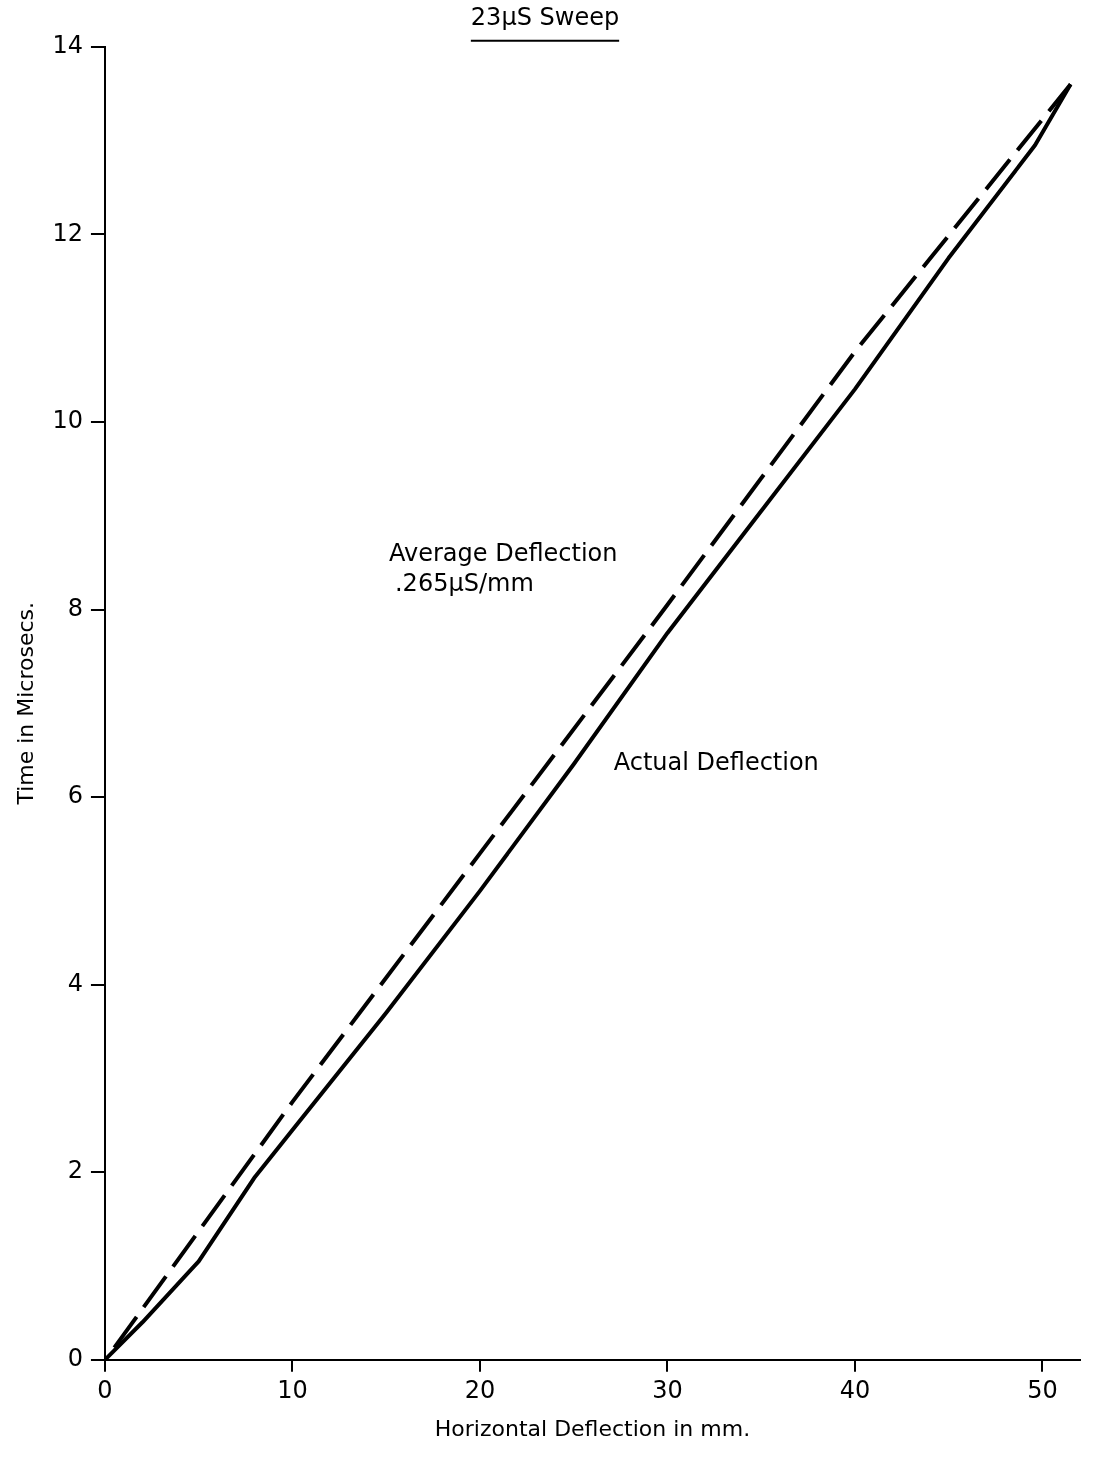 Image resolution: width=1100 pixels, height=1467 pixels. Describe the element at coordinates (75, 982) in the screenshot. I see `y-tick-label: 4` at that location.